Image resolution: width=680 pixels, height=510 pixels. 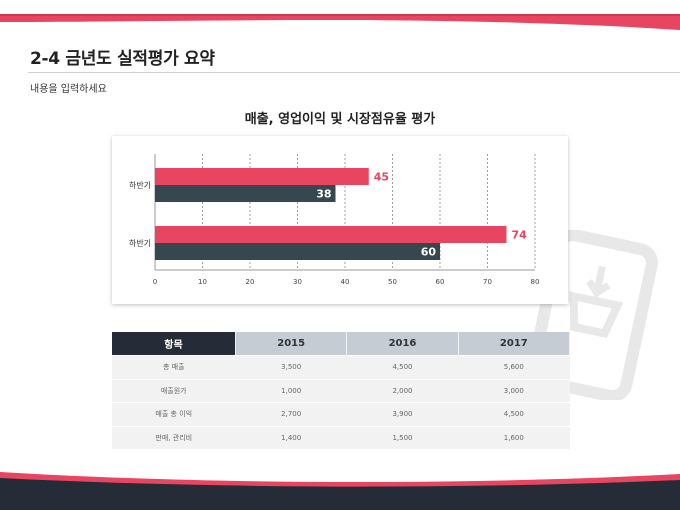 What do you see at coordinates (487, 282) in the screenshot?
I see `x-tick-label: 70` at bounding box center [487, 282].